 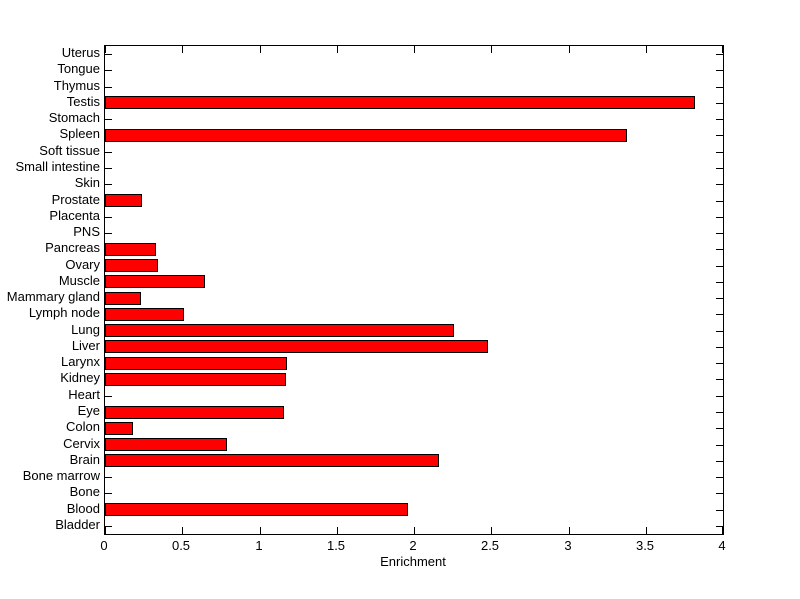 I want to click on y-tick-label-soft-tissue: Soft tissue, so click(x=69, y=150).